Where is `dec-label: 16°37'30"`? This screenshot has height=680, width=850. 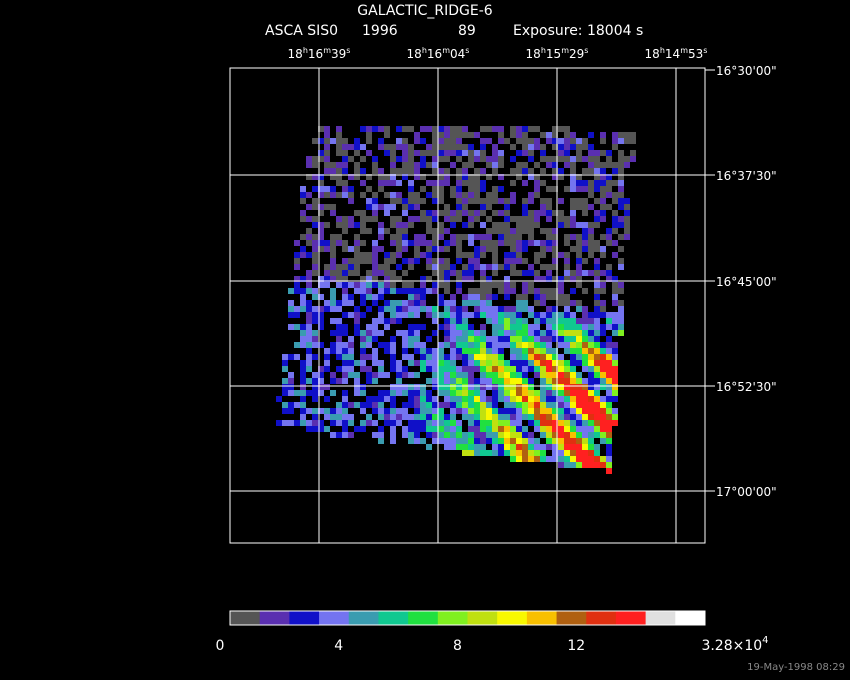 dec-label: 16°37'30" is located at coordinates (746, 176).